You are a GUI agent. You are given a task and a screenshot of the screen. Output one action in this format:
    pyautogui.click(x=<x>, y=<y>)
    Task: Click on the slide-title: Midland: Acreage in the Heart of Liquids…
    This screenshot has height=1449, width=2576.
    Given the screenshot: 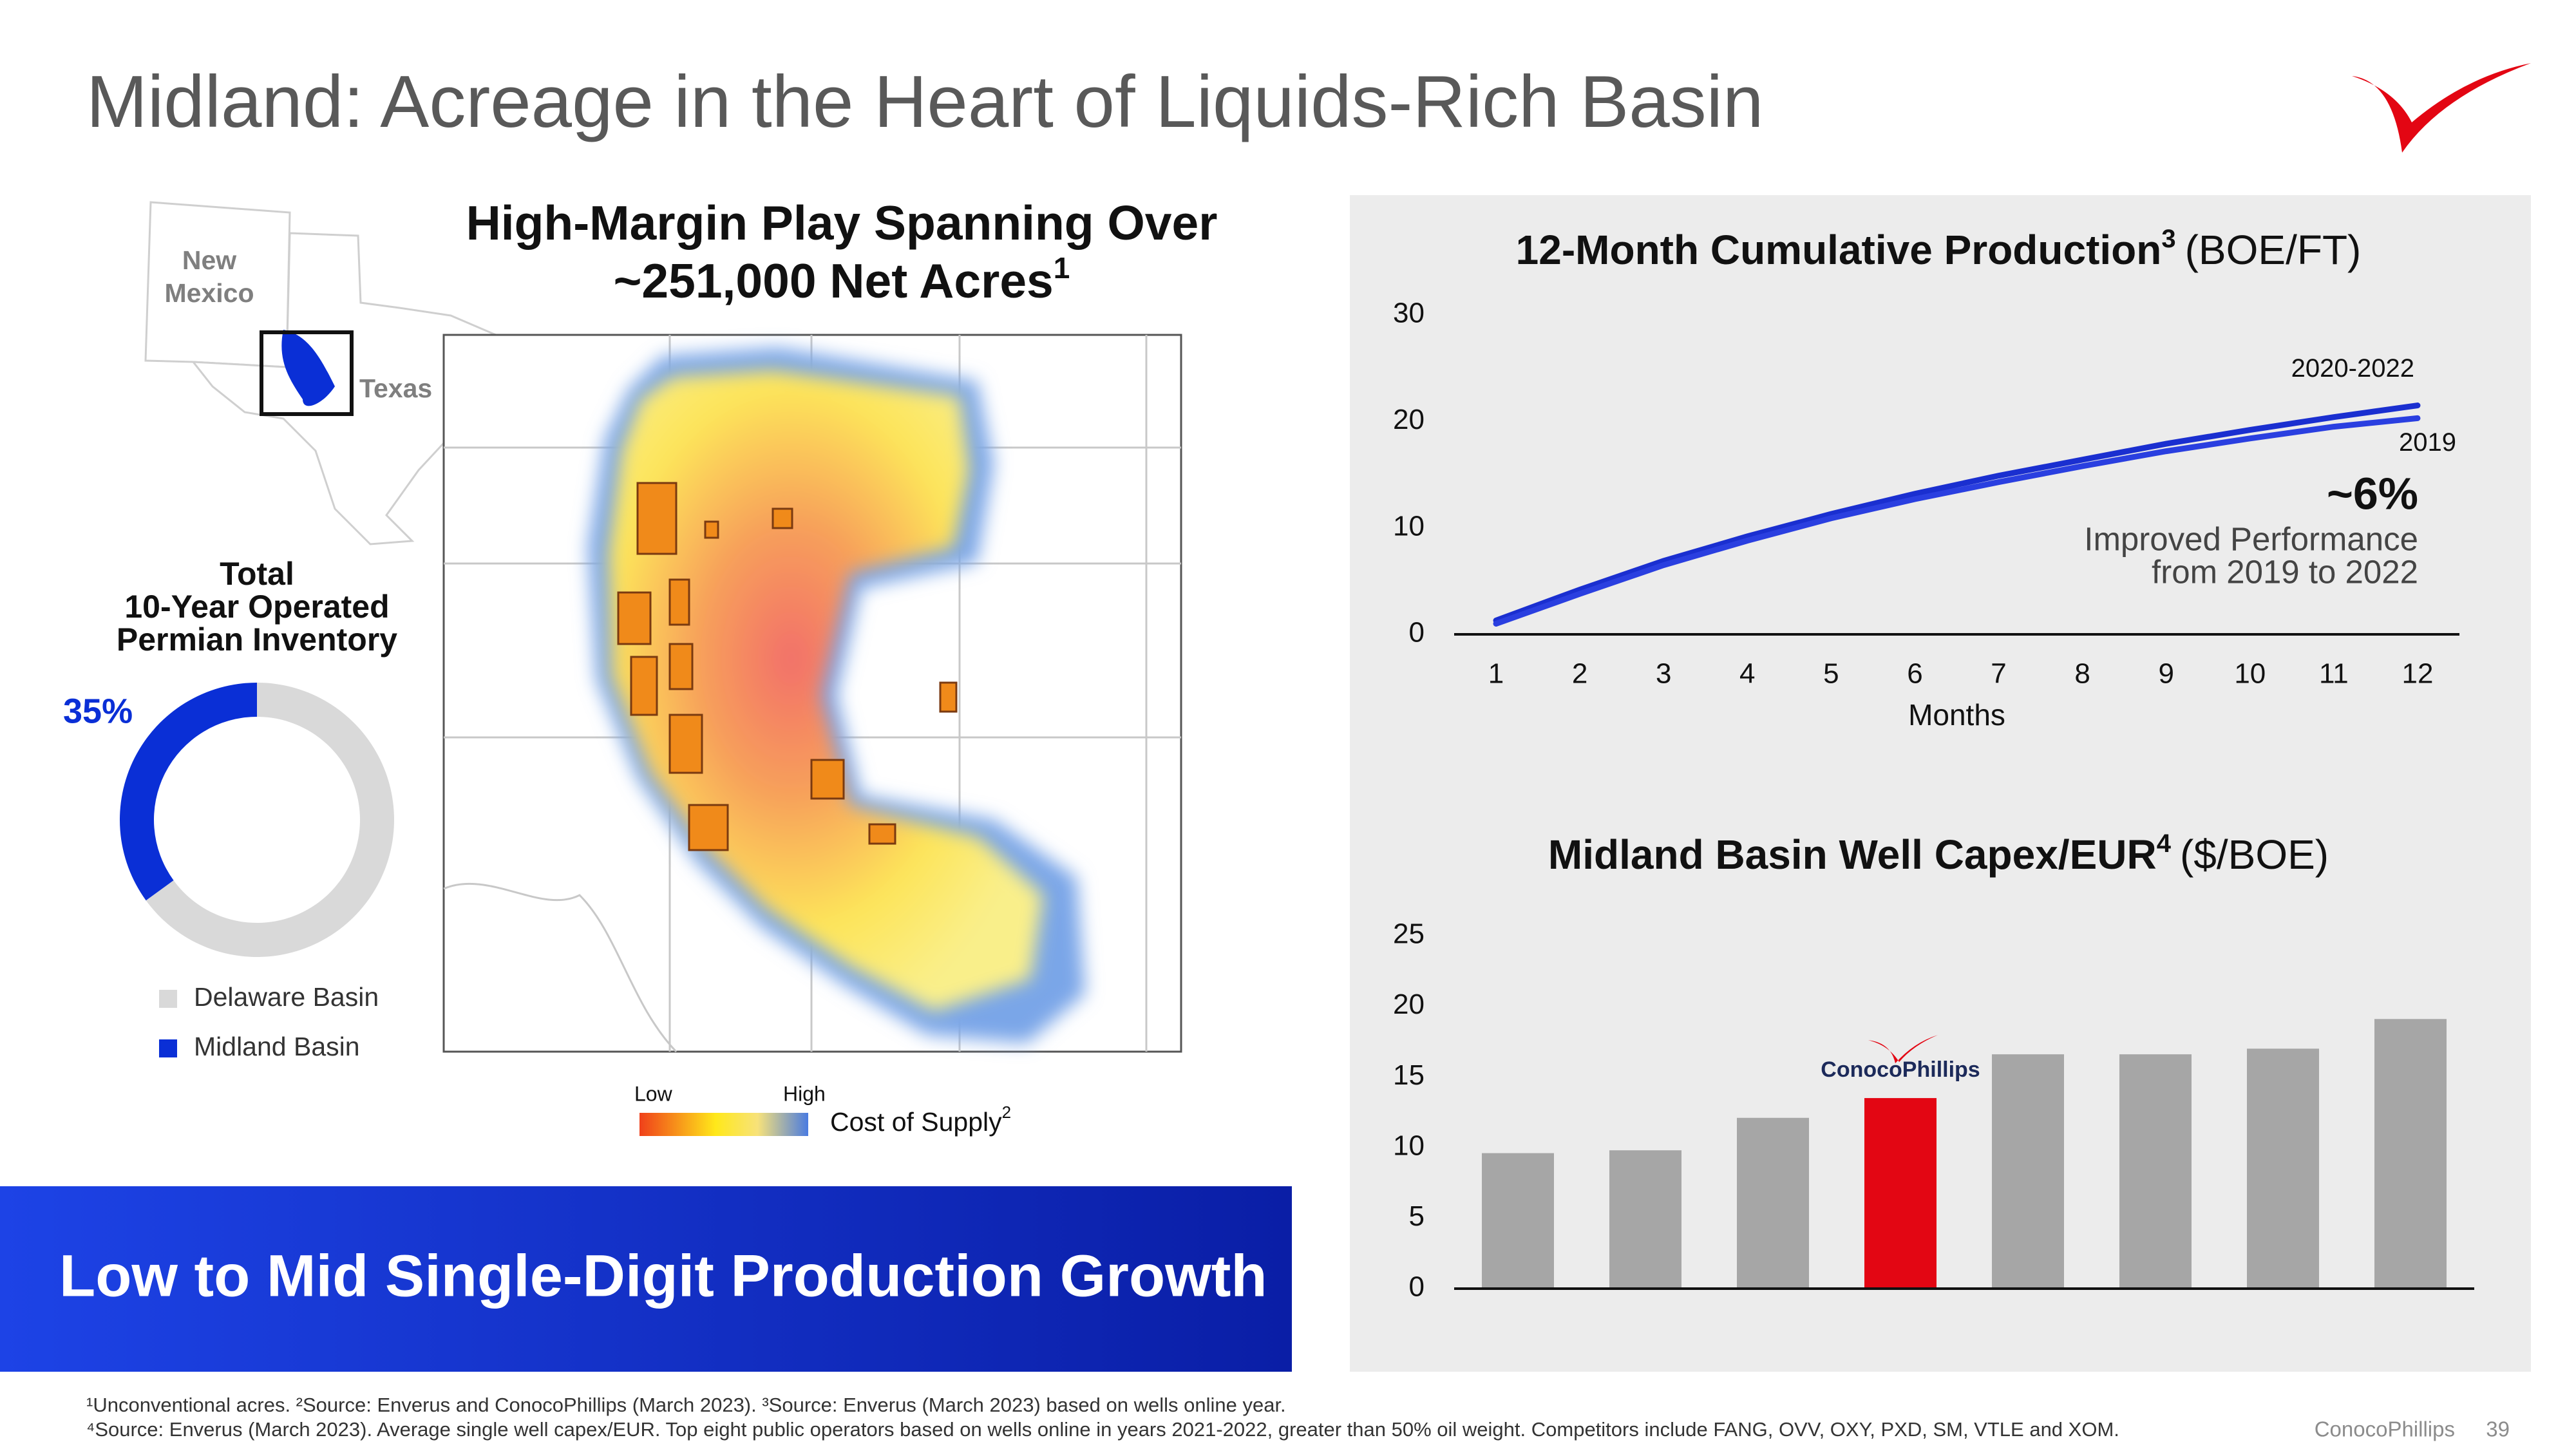 What is the action you would take?
    pyautogui.click(x=924, y=102)
    